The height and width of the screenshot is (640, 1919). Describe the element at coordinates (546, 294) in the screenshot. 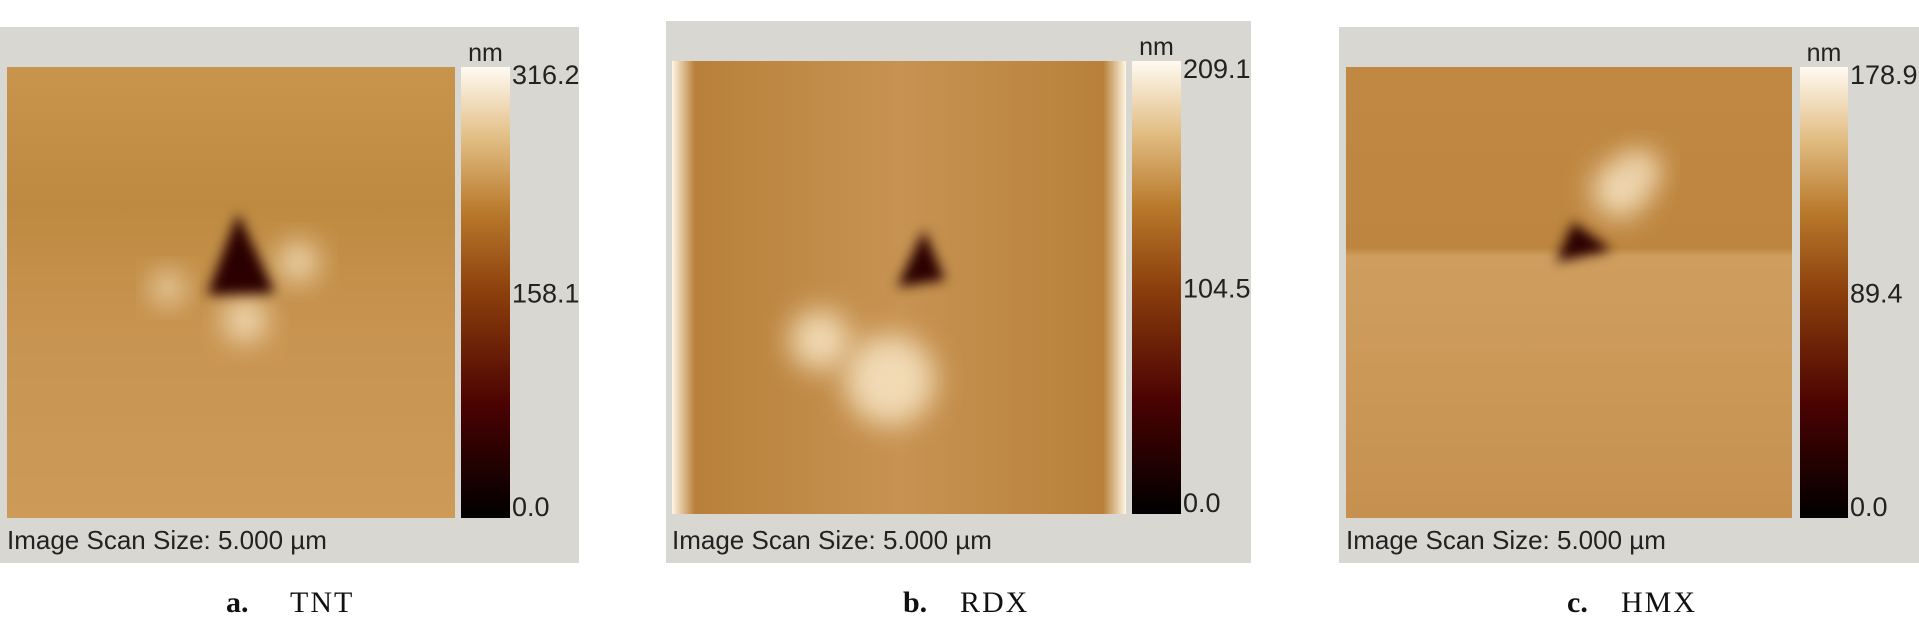

I see `colorbar-mid: 158.1` at that location.